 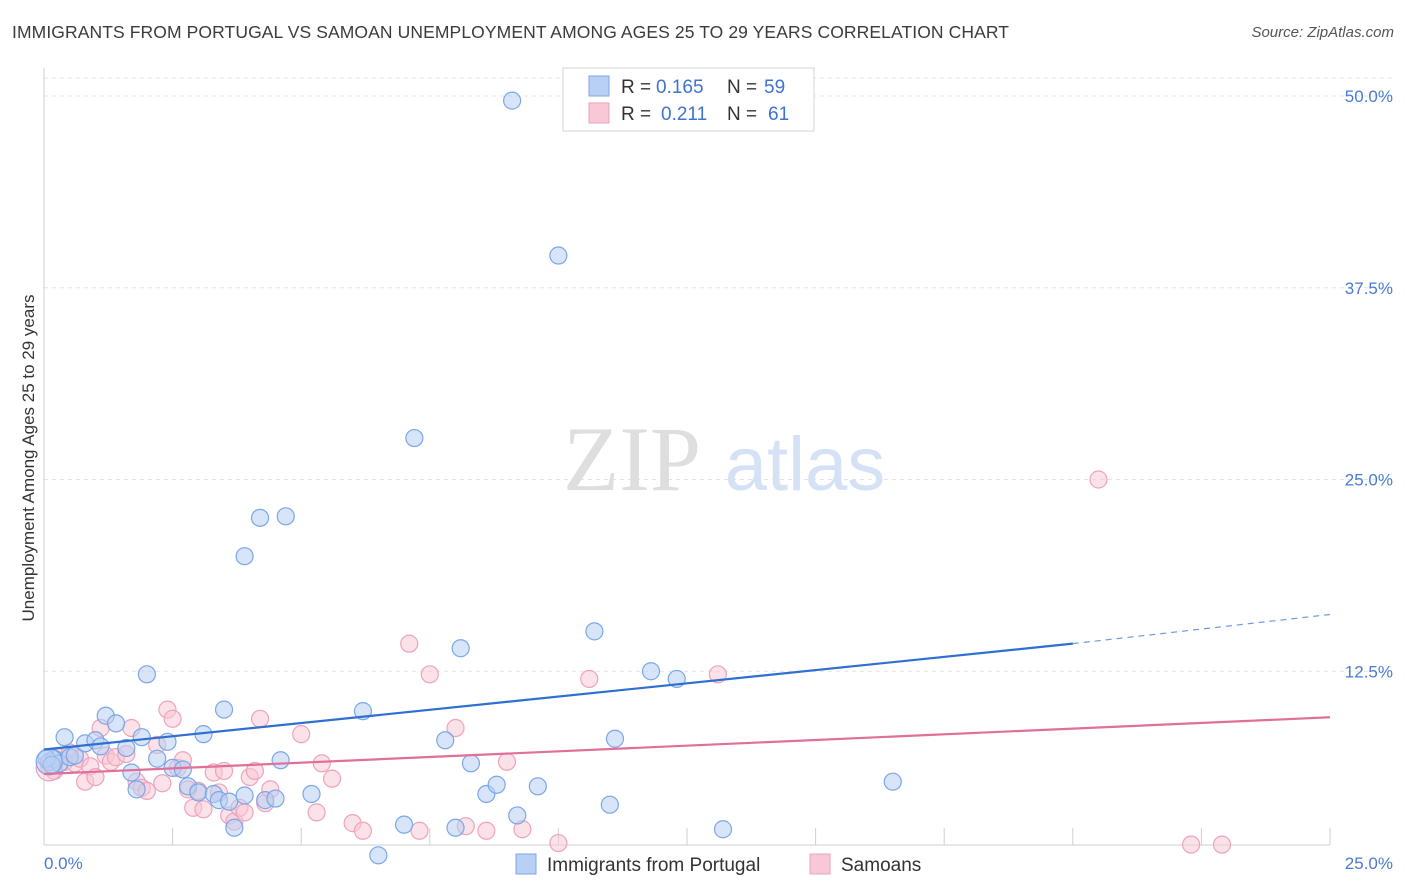 I want to click on y-tick-labels: 12.5% 25.0% 37.5% 50.0%, so click(x=1369, y=384).